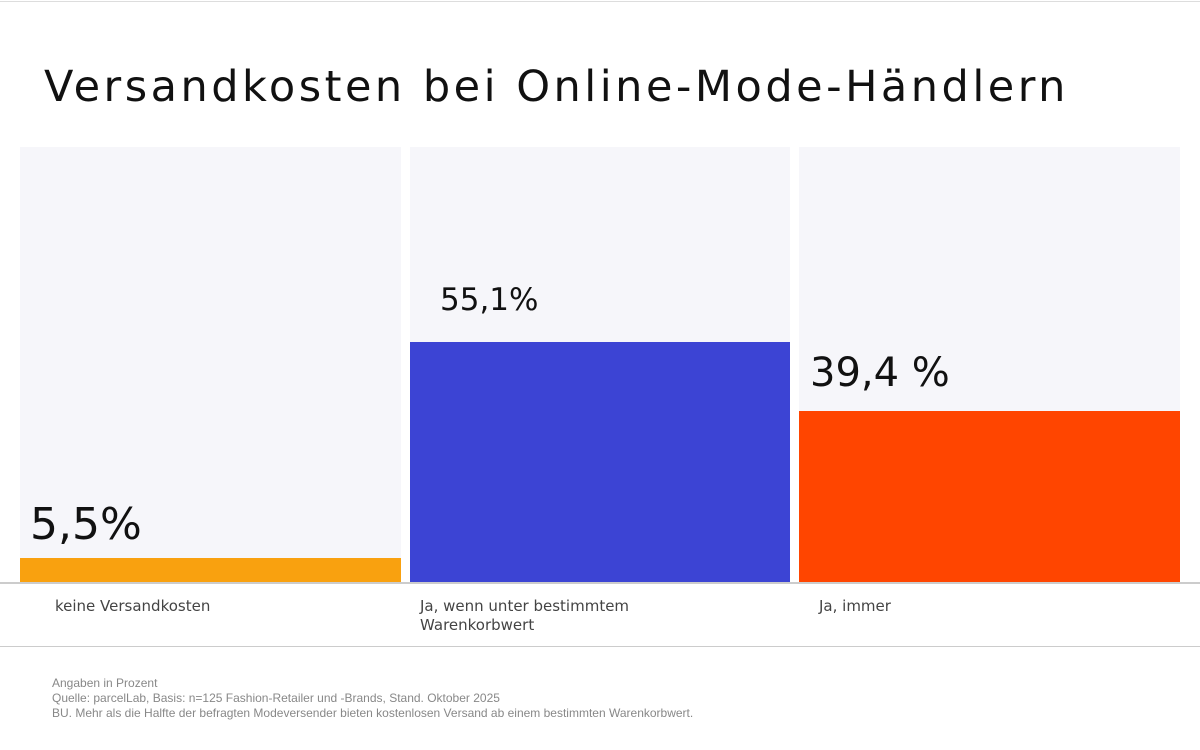 The width and height of the screenshot is (1200, 750). What do you see at coordinates (880, 372) in the screenshot?
I see `data-label-3: 39,4 %` at bounding box center [880, 372].